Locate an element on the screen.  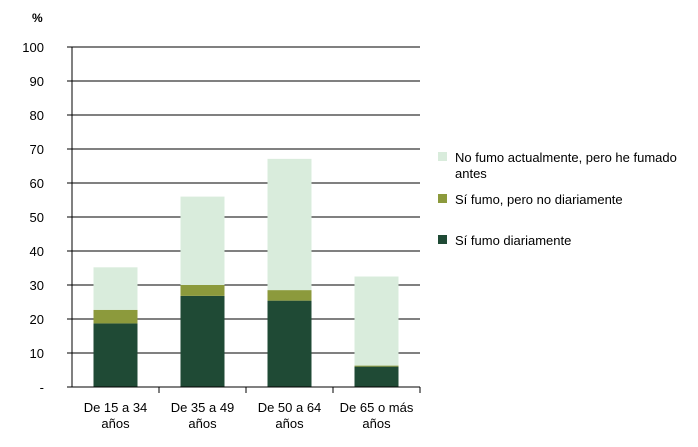
y-tick-label: 60 is located at coordinates (37, 183).